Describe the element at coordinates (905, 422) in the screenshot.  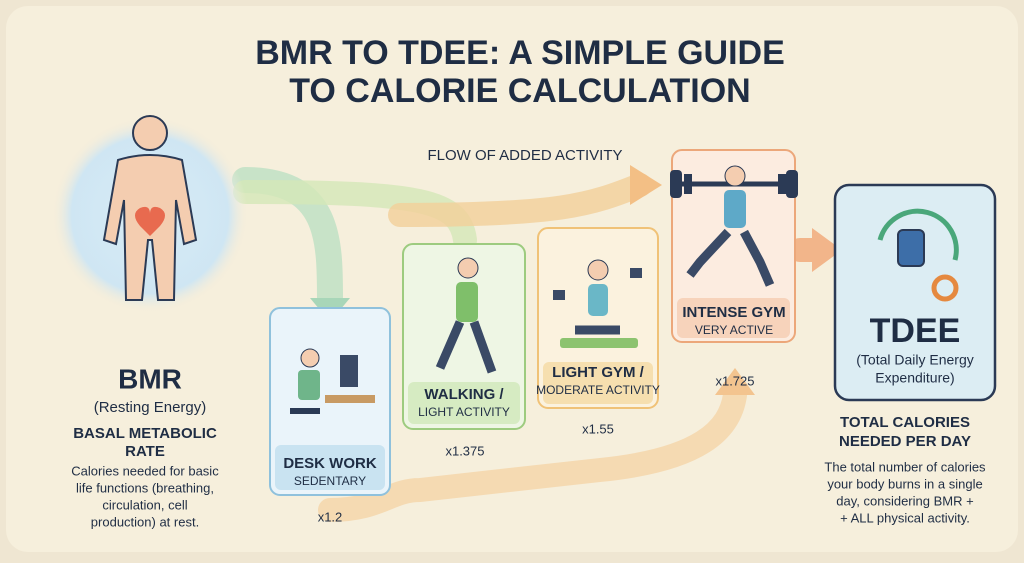
I see `tdee-heading: TOTAL CALORIES` at that location.